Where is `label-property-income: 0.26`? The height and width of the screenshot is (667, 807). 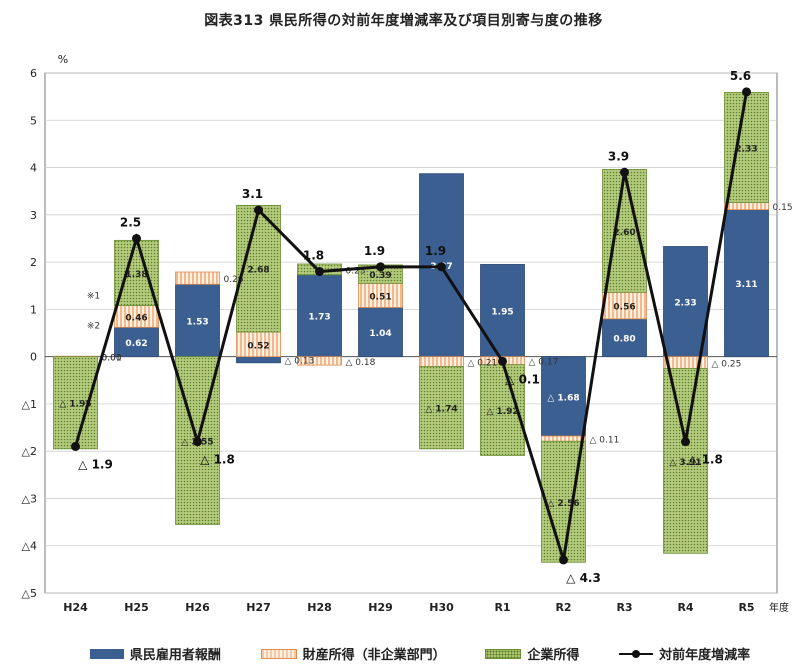
label-property-income: 0.26 is located at coordinates (234, 280).